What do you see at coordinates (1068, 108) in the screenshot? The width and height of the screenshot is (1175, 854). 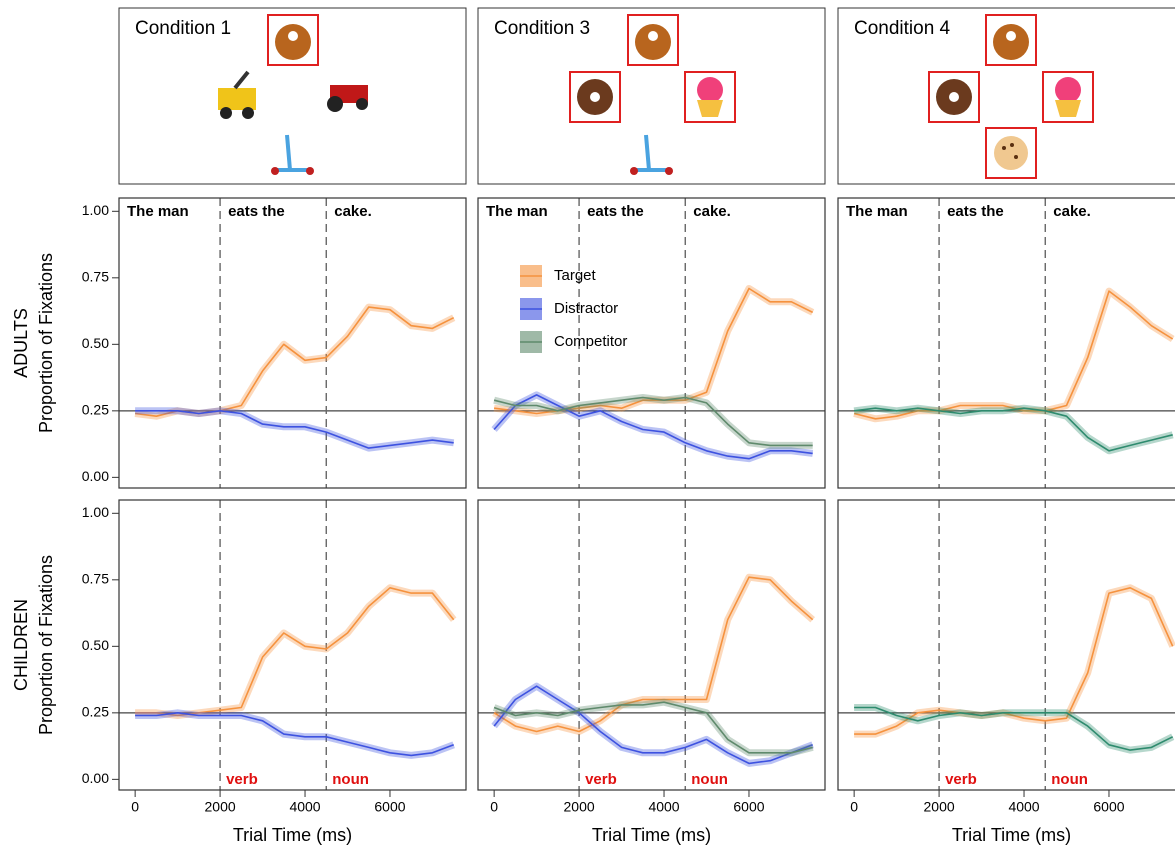 I see `cupcake-base` at bounding box center [1068, 108].